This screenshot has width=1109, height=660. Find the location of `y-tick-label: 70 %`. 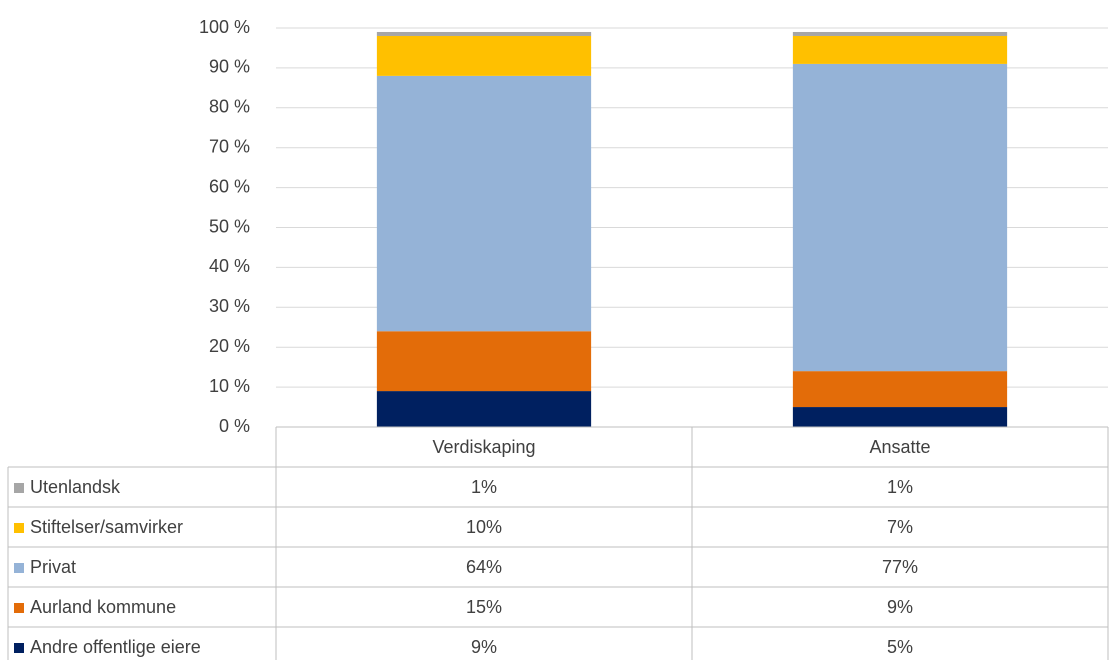

y-tick-label: 70 % is located at coordinates (229, 146).